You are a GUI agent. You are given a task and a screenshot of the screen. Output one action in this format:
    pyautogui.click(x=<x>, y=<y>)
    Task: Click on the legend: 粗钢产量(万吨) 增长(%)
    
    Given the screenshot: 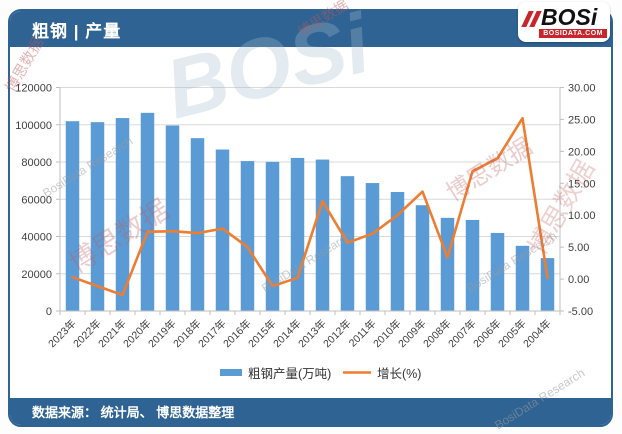 What is the action you would take?
    pyautogui.click(x=320, y=373)
    